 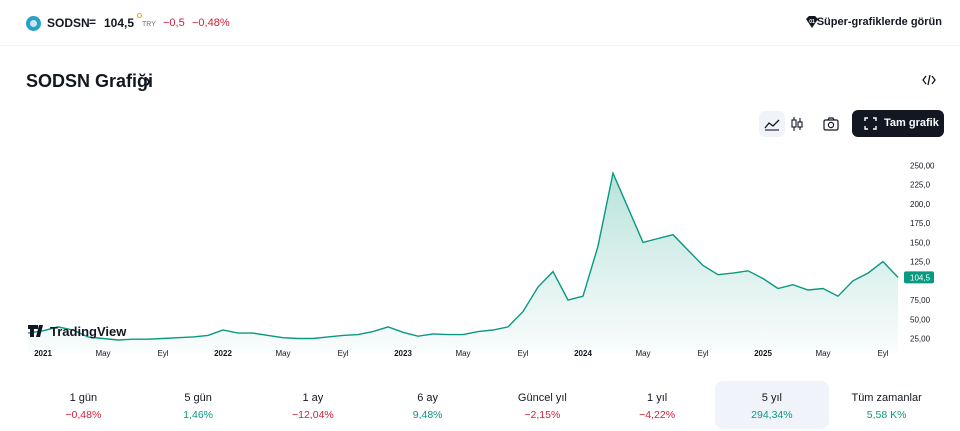 What do you see at coordinates (427, 405) in the screenshot?
I see `period-3: 6 ay 9,48%` at bounding box center [427, 405].